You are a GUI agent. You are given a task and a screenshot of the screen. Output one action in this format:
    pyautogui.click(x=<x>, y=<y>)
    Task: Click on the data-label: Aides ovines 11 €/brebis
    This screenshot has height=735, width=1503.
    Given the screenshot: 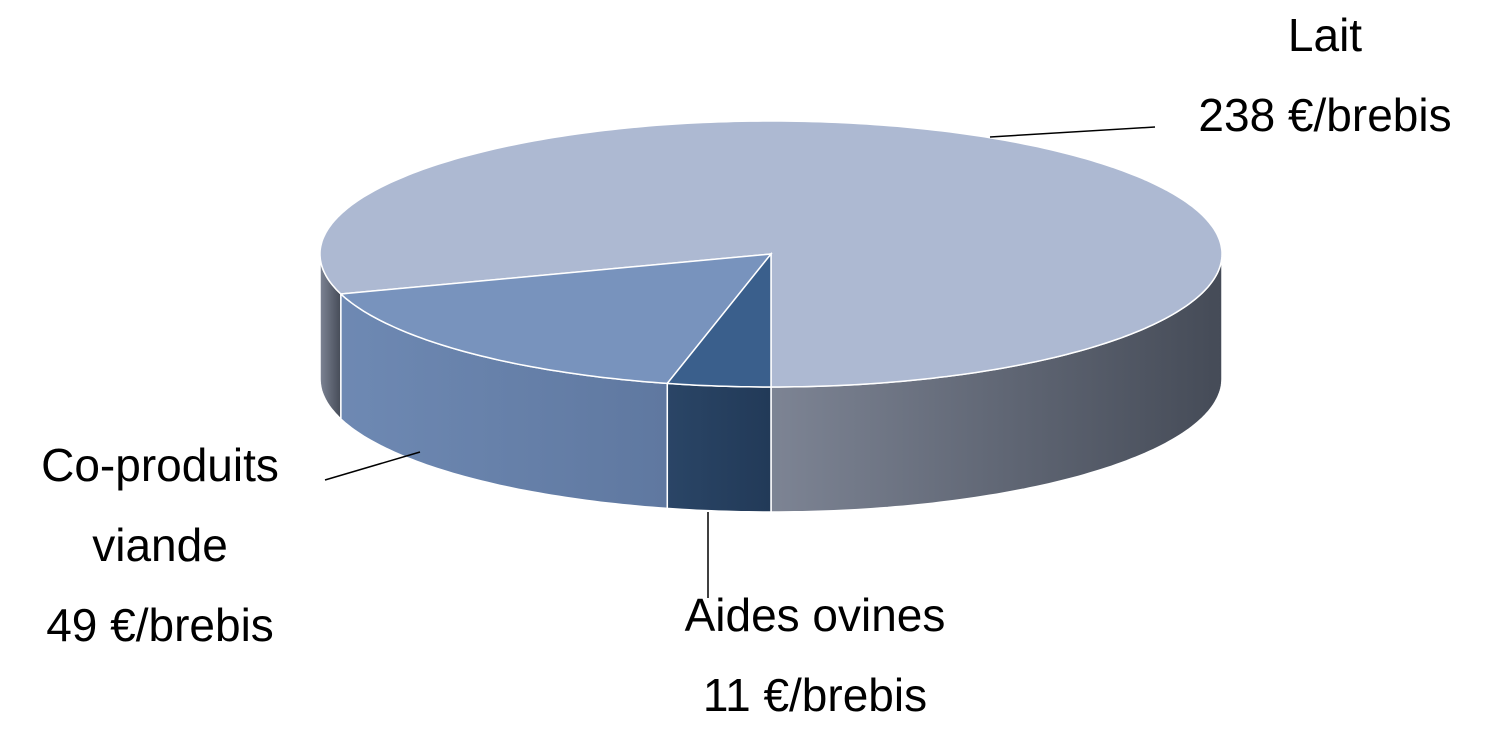 What is the action you would take?
    pyautogui.click(x=815, y=655)
    